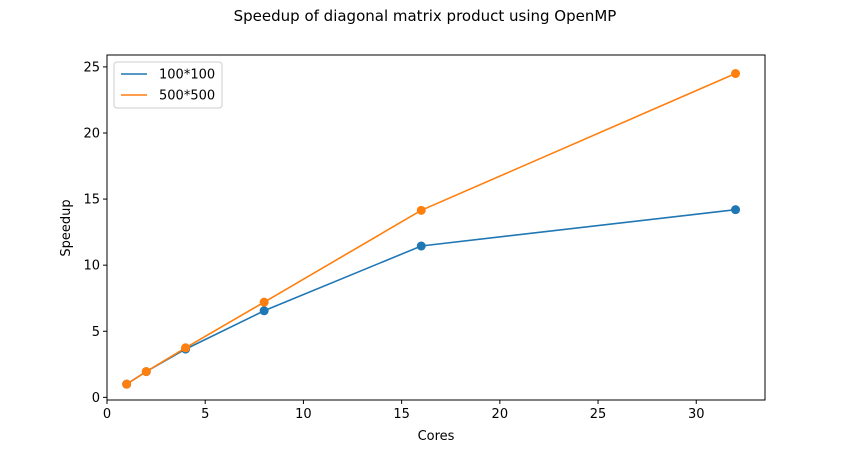 This screenshot has height=450, width=850. Describe the element at coordinates (696, 414) in the screenshot. I see `x-tick-label: 30` at that location.